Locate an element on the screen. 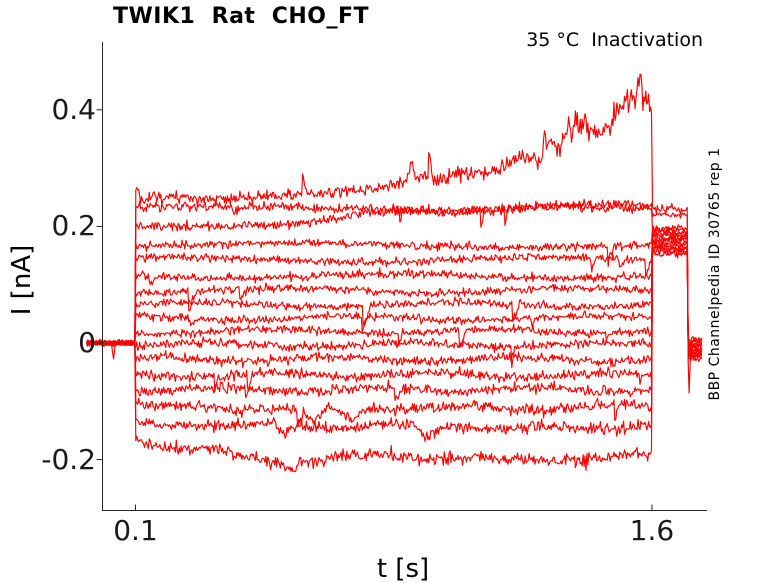 Image resolution: width=778 pixels, height=583 pixels. y-tick-label: 0.2 is located at coordinates (73, 226).